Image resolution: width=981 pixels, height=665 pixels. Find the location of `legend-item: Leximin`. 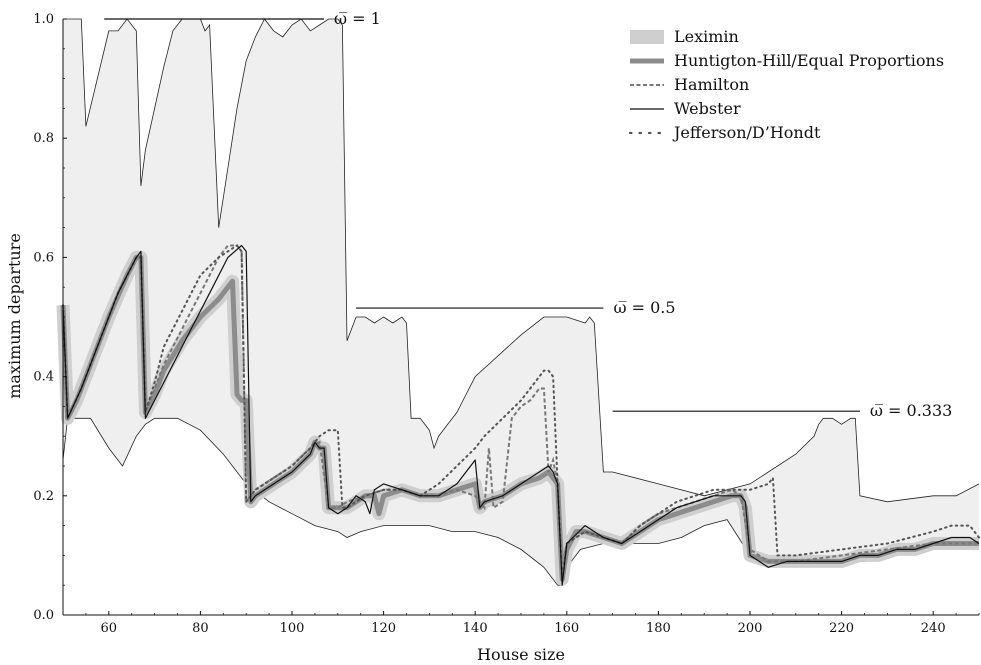

legend-item: Leximin is located at coordinates (684, 36).